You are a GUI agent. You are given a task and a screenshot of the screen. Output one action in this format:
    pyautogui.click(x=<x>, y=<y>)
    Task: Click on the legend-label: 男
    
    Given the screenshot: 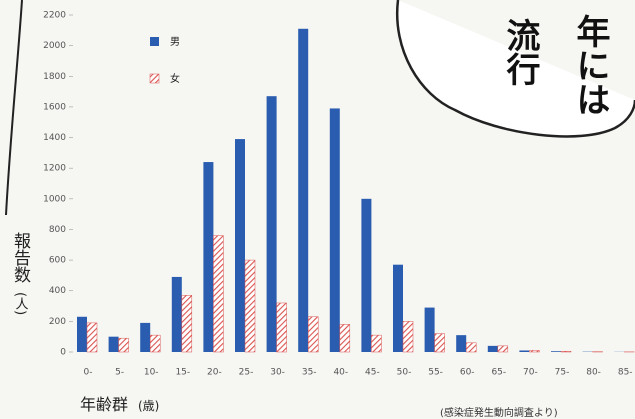 What is the action you would take?
    pyautogui.click(x=175, y=42)
    